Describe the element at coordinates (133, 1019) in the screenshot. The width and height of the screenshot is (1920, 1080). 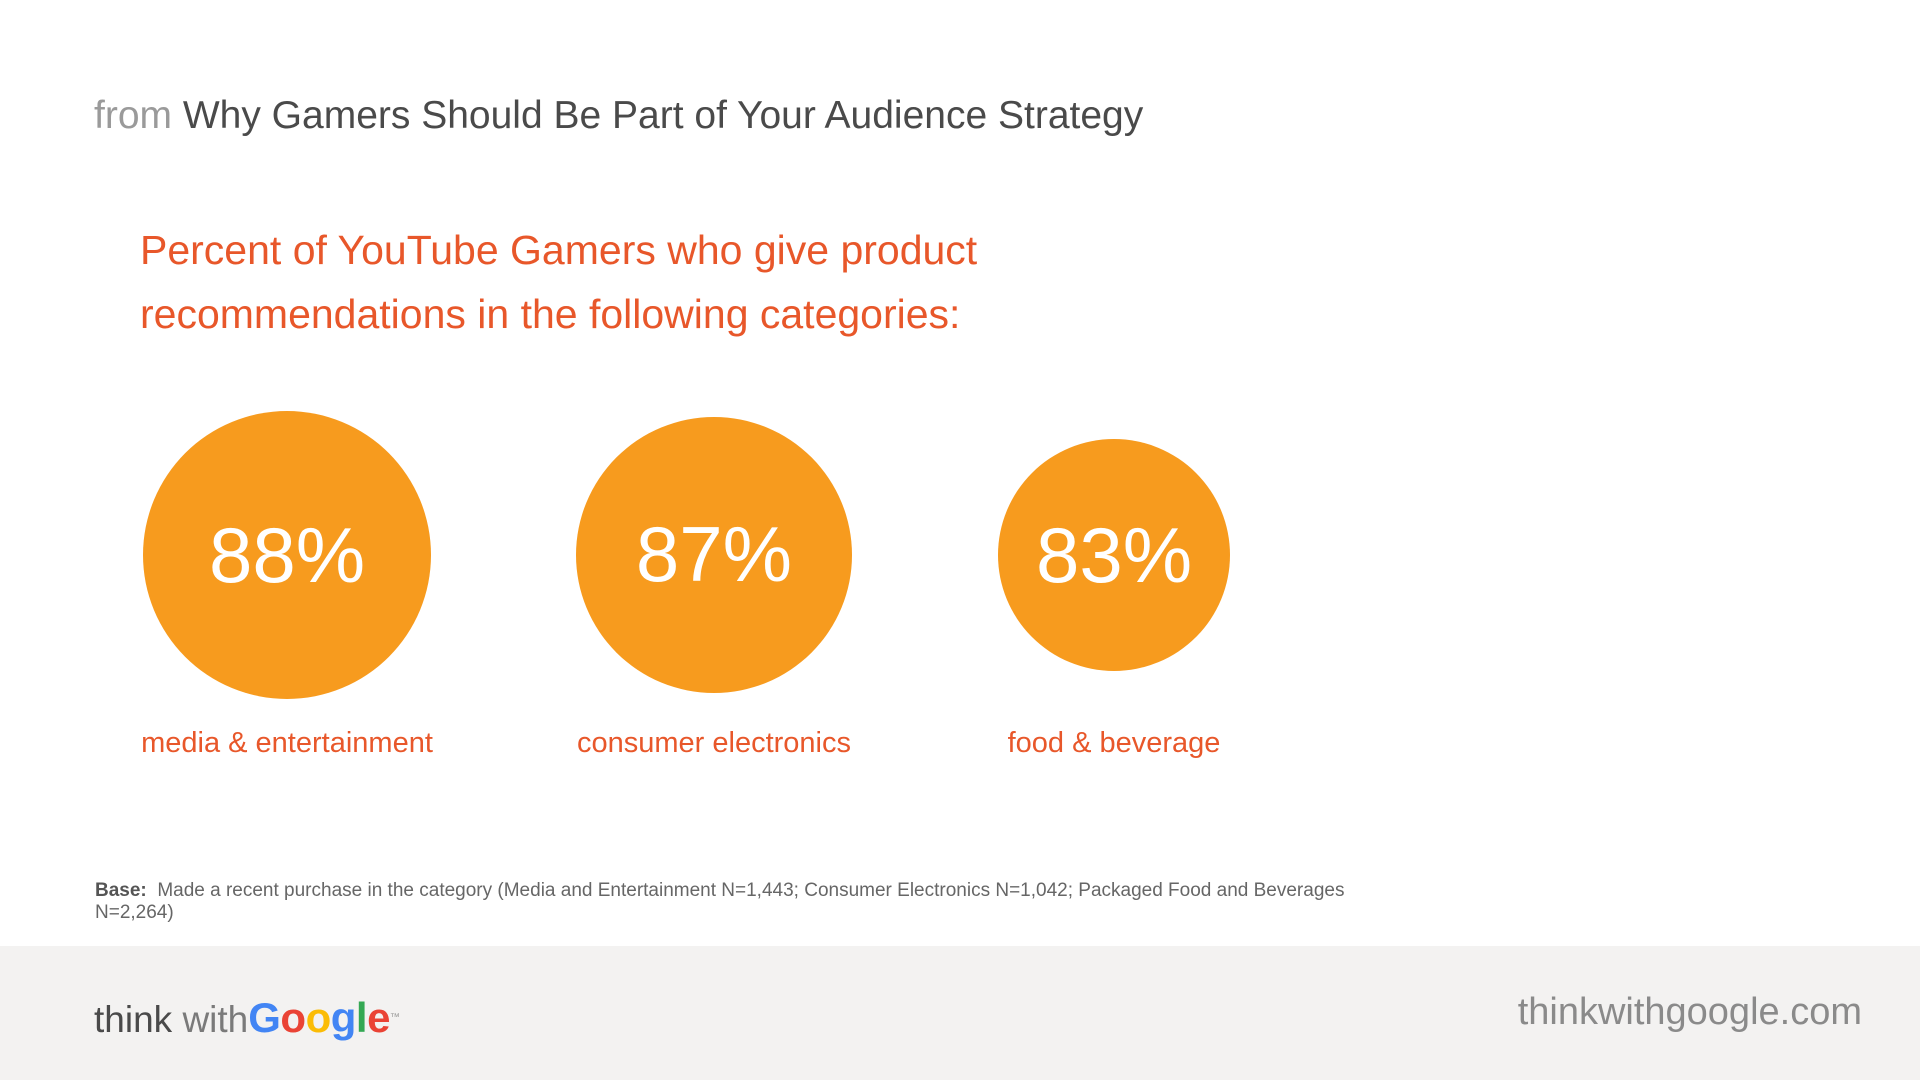
I see `brand-think: think` at that location.